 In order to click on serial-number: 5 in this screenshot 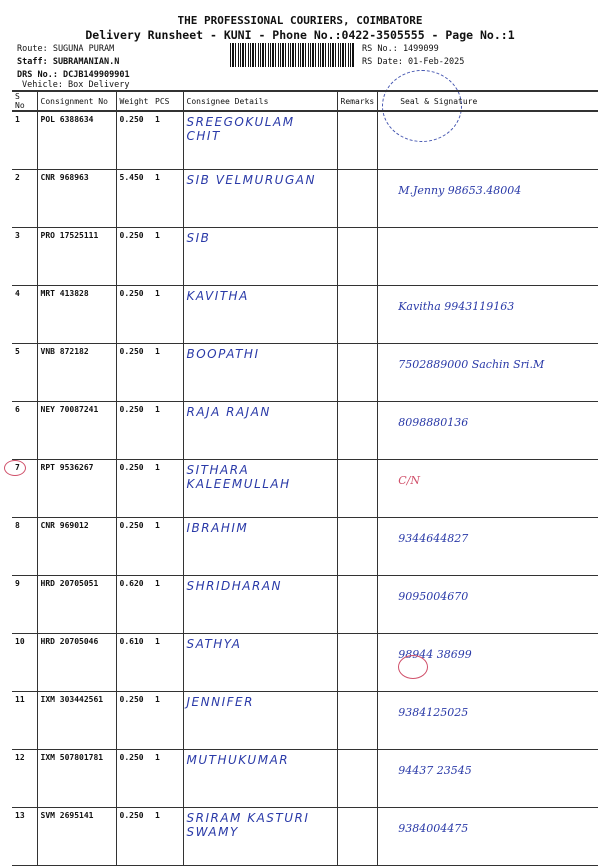, I will do `click(24, 372)`.